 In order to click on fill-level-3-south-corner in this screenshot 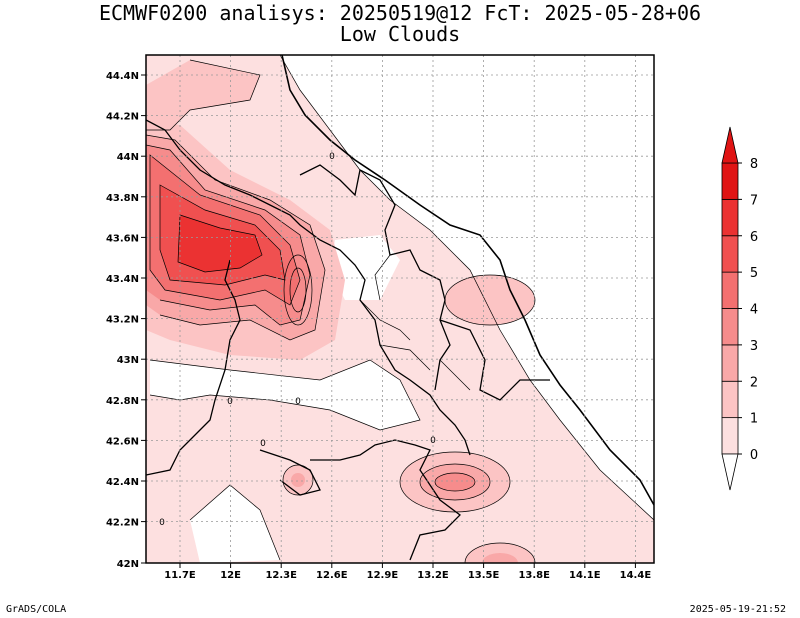, I will do `click(500, 558)`.